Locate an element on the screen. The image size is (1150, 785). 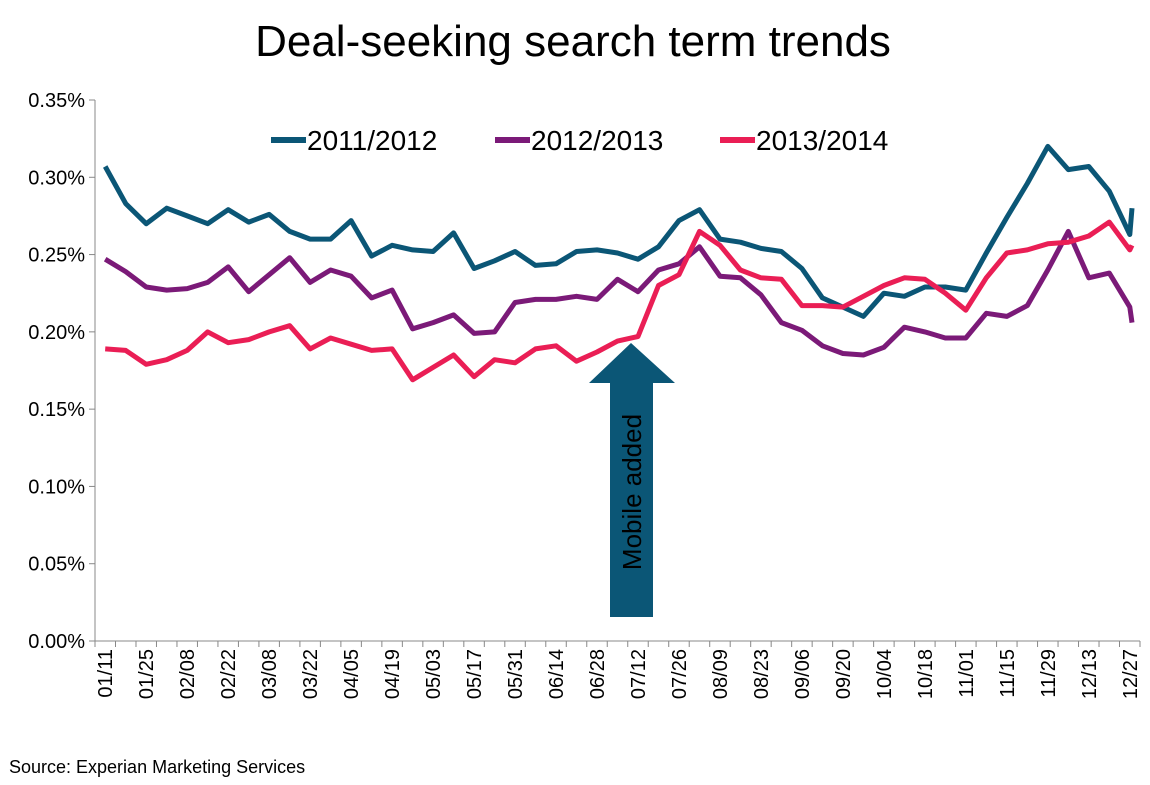
mobile-added-annotation: Mobile added is located at coordinates (632, 480).